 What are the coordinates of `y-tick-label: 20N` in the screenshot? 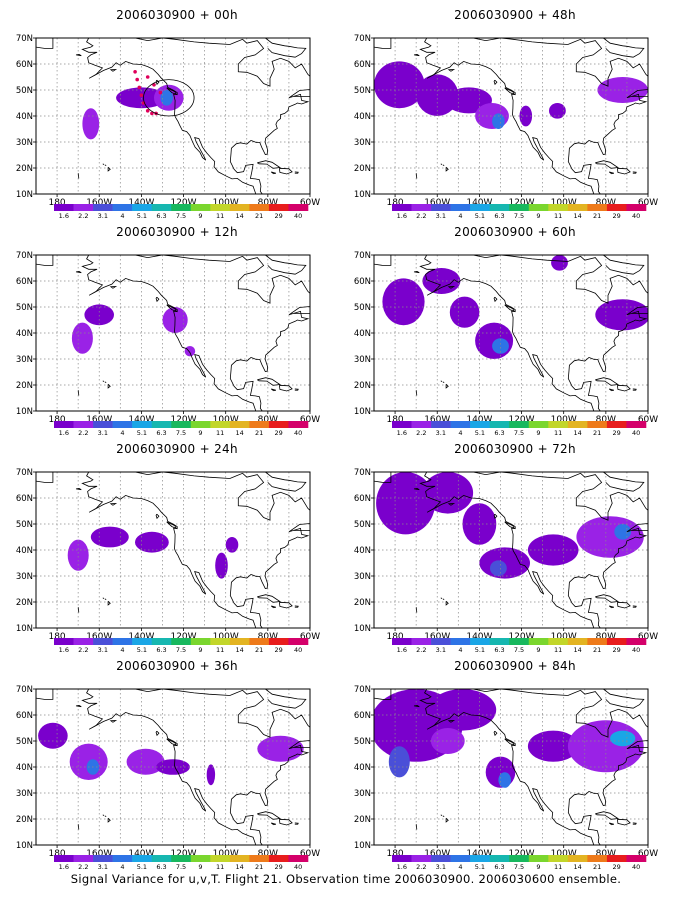 It's located at (362, 603).